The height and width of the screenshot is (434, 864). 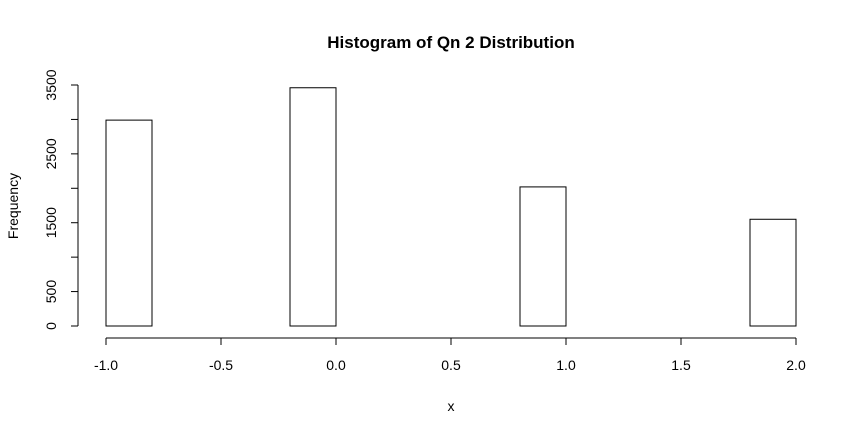 I want to click on x-tick-label: 2.0, so click(x=796, y=365).